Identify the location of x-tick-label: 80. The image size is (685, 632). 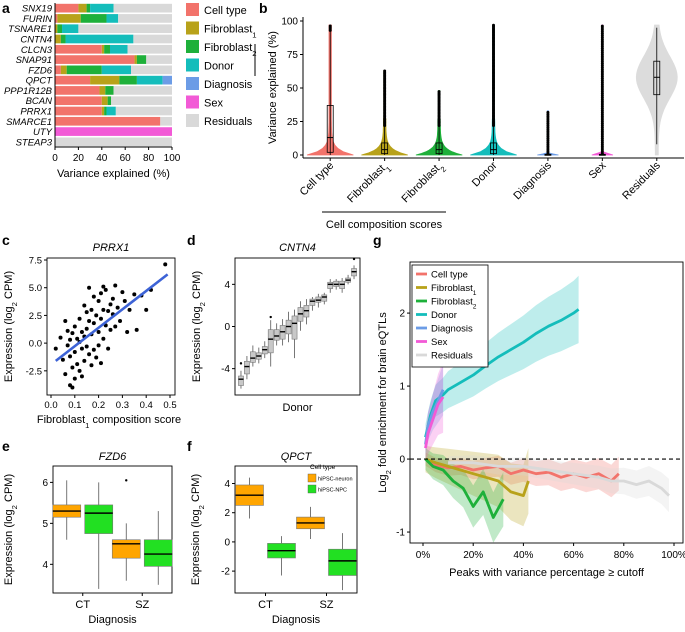
(149, 158).